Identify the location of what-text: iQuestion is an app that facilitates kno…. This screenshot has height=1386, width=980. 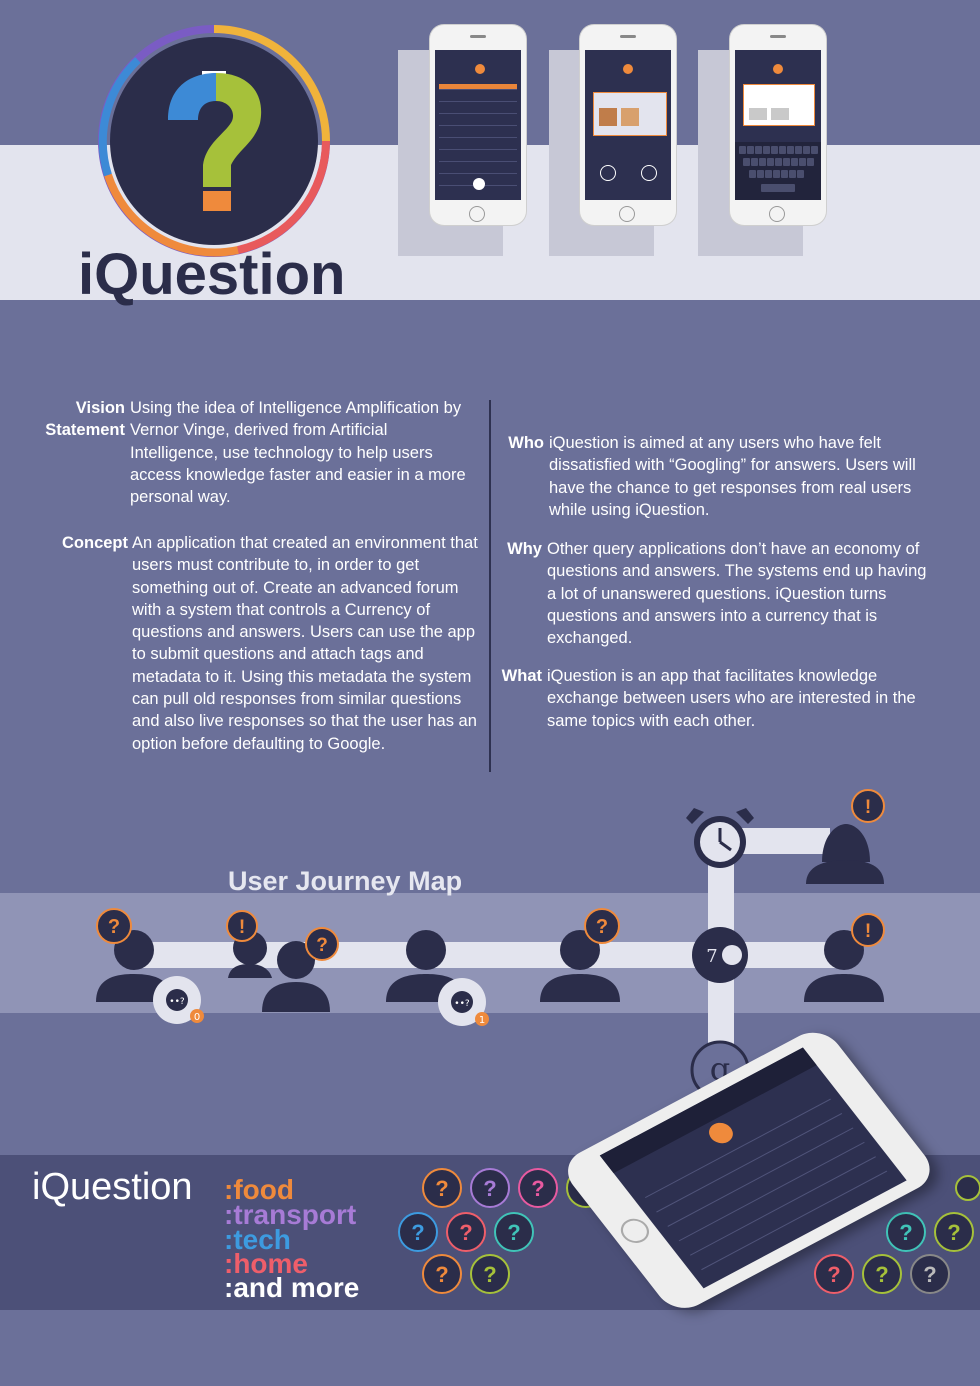
(731, 698).